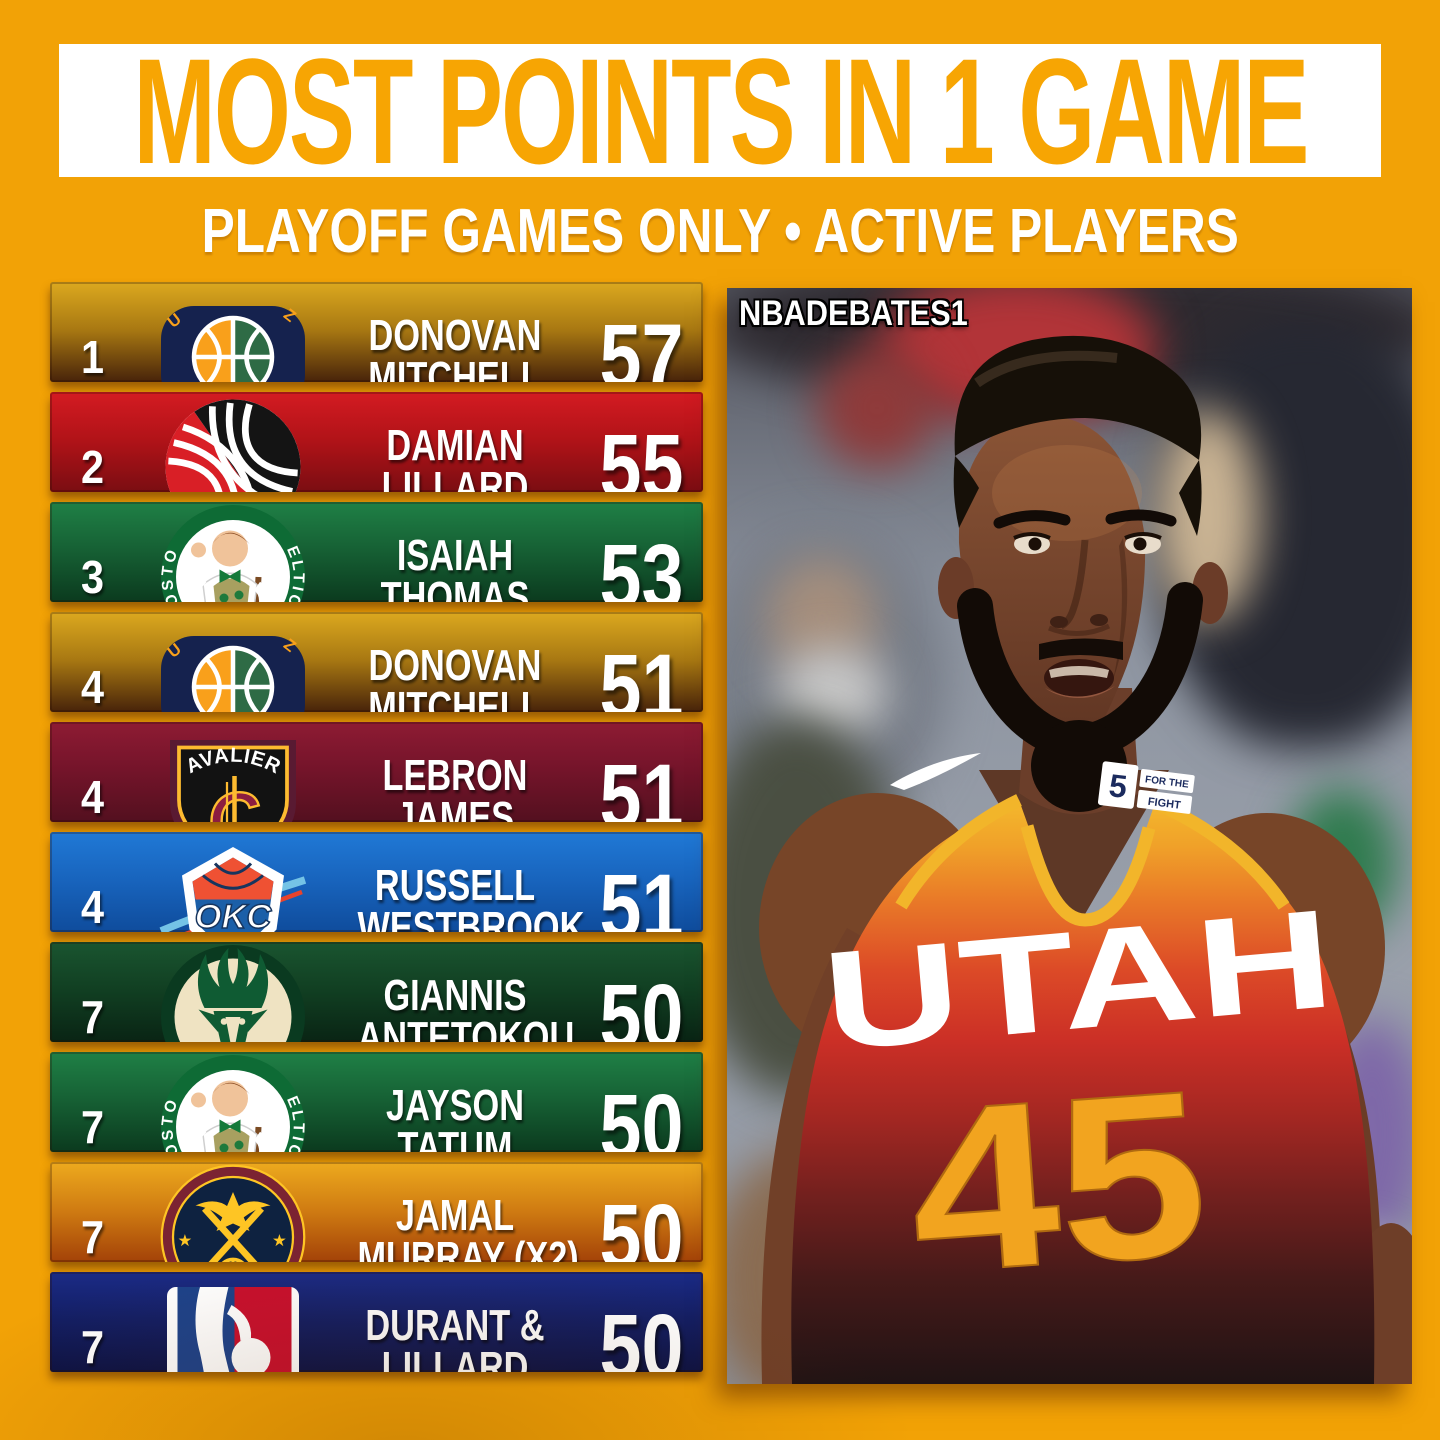 The width and height of the screenshot is (1440, 1440). What do you see at coordinates (468, 1247) in the screenshot?
I see `player-name-line2: MURRAY (X2)` at bounding box center [468, 1247].